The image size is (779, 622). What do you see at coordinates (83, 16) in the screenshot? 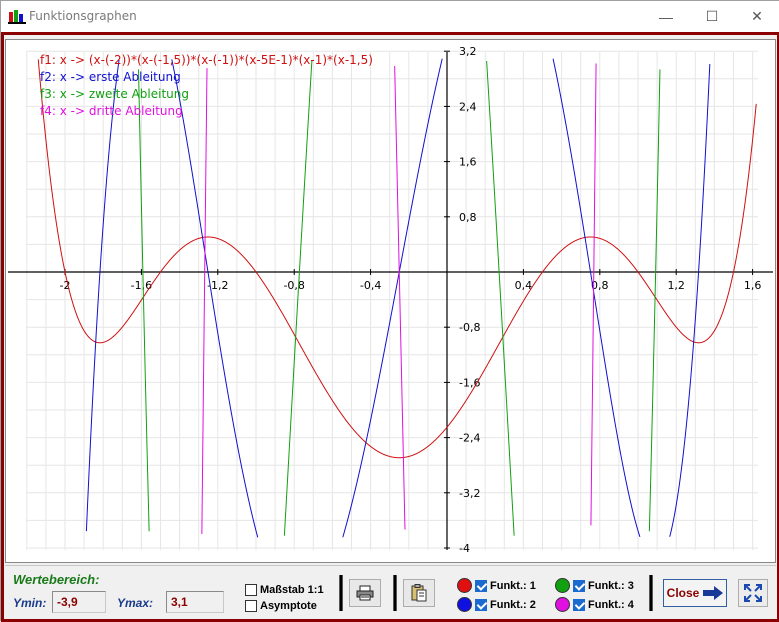
I see `window-title: Funktionsgraphen` at bounding box center [83, 16].